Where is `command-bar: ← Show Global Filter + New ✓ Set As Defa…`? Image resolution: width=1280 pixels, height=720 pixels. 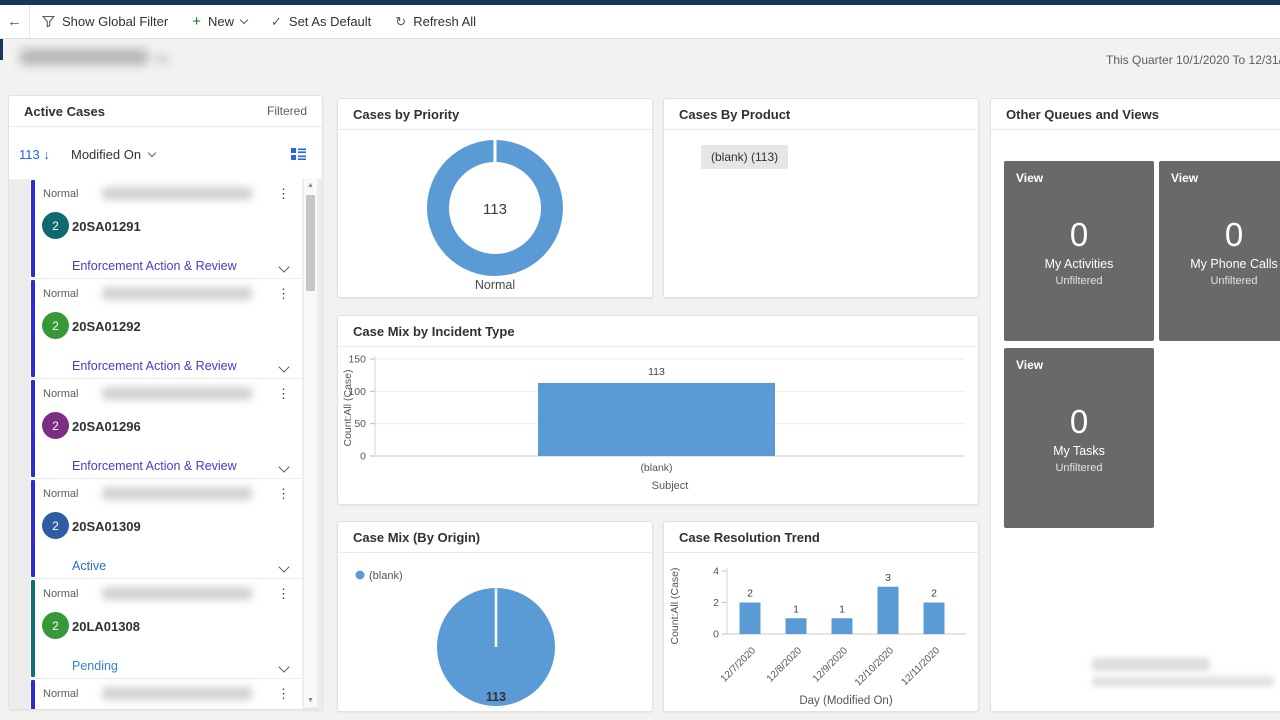 command-bar: ← Show Global Filter + New ✓ Set As Defa… is located at coordinates (640, 22).